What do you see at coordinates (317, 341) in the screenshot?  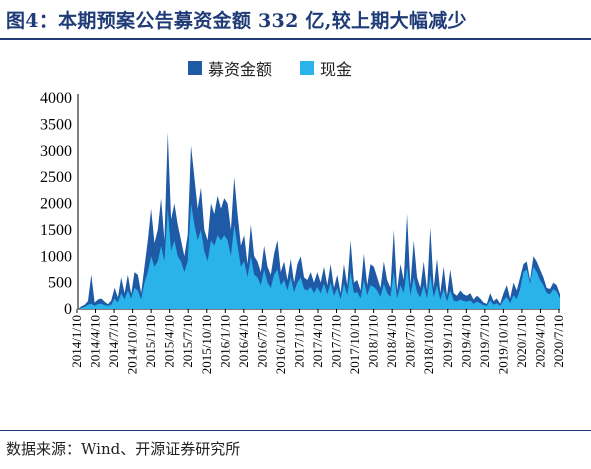 I see `x-tick-label: 2017/4/10` at bounding box center [317, 341].